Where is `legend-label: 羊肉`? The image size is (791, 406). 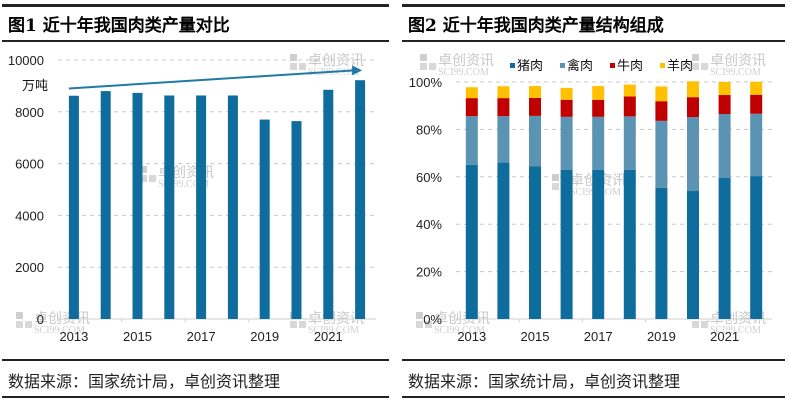 legend-label: 羊肉 is located at coordinates (680, 66).